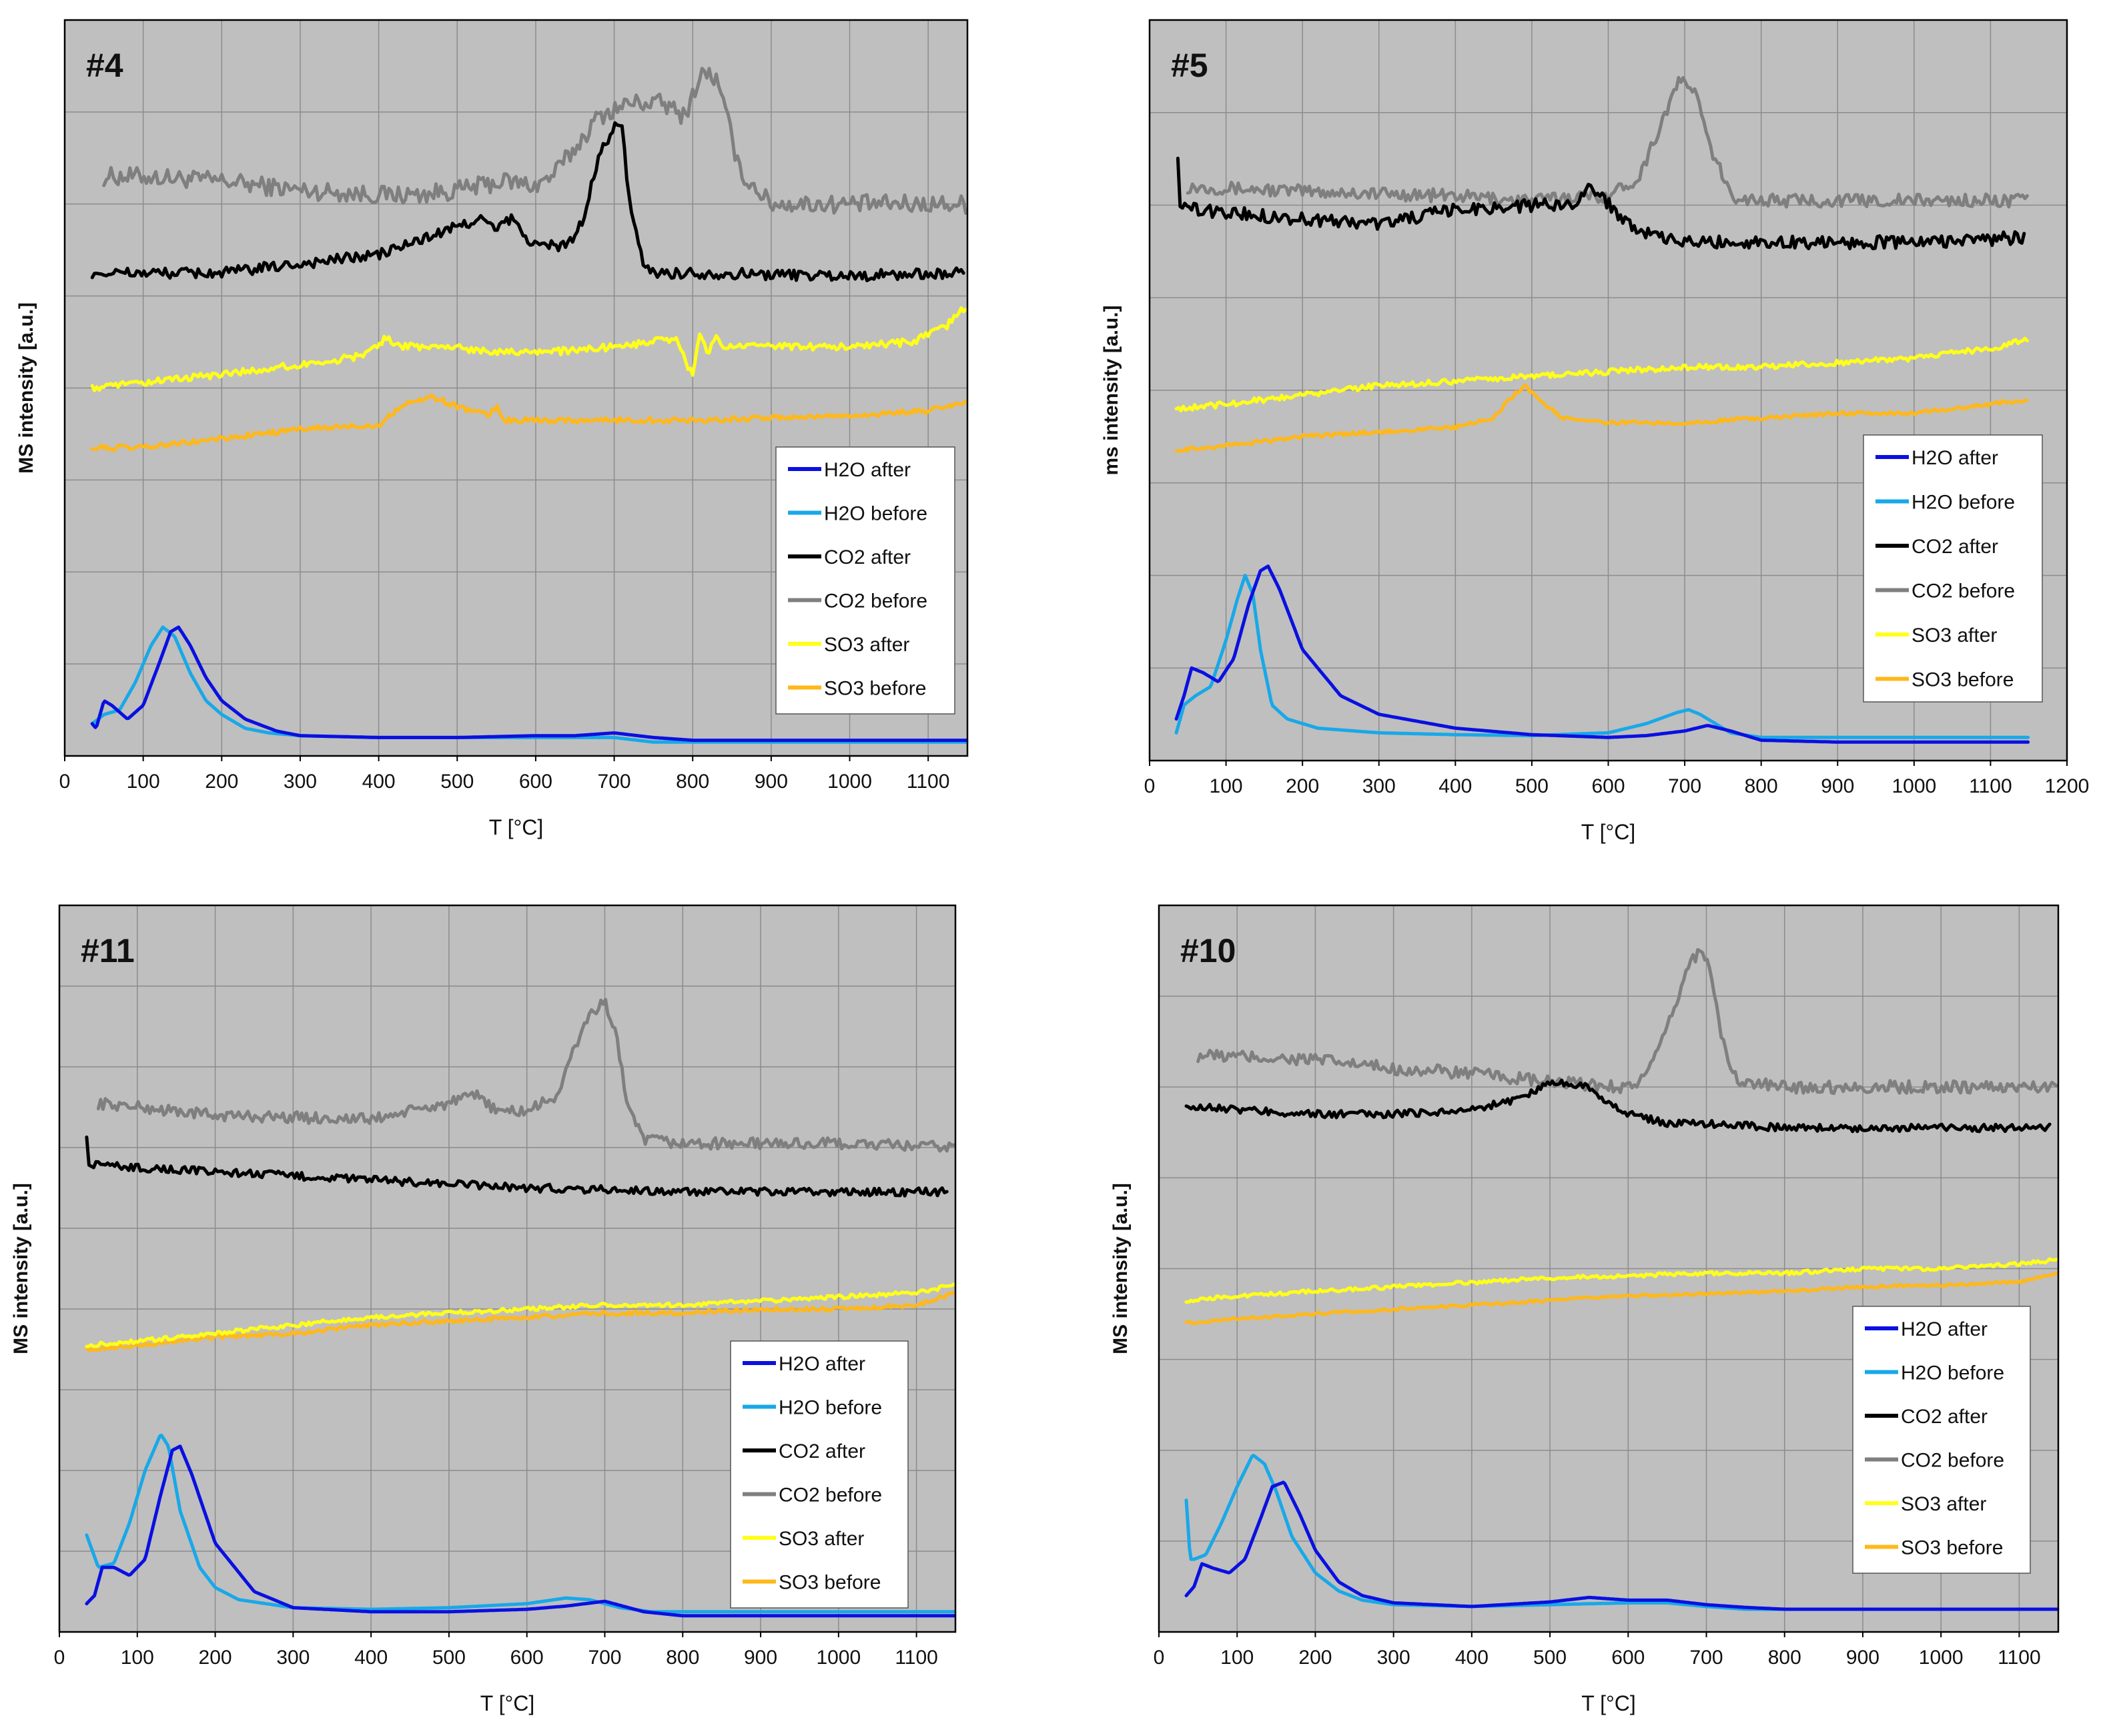 This screenshot has width=2105, height=1736. Describe the element at coordinates (2067, 786) in the screenshot. I see `x-tick-label: 1200` at that location.